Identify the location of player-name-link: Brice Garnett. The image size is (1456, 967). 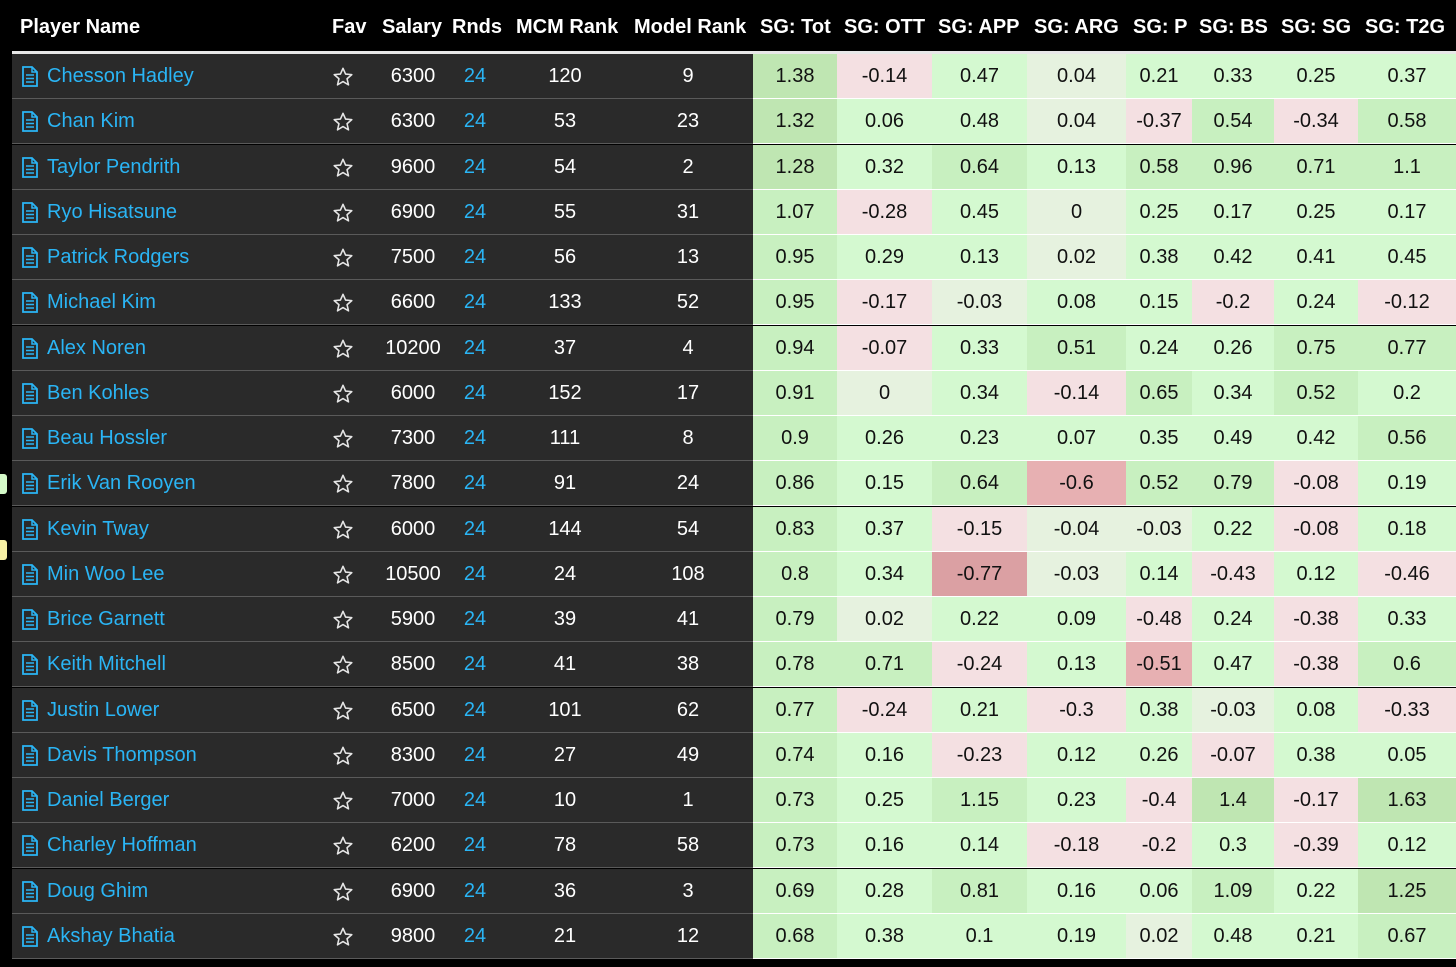
(106, 619).